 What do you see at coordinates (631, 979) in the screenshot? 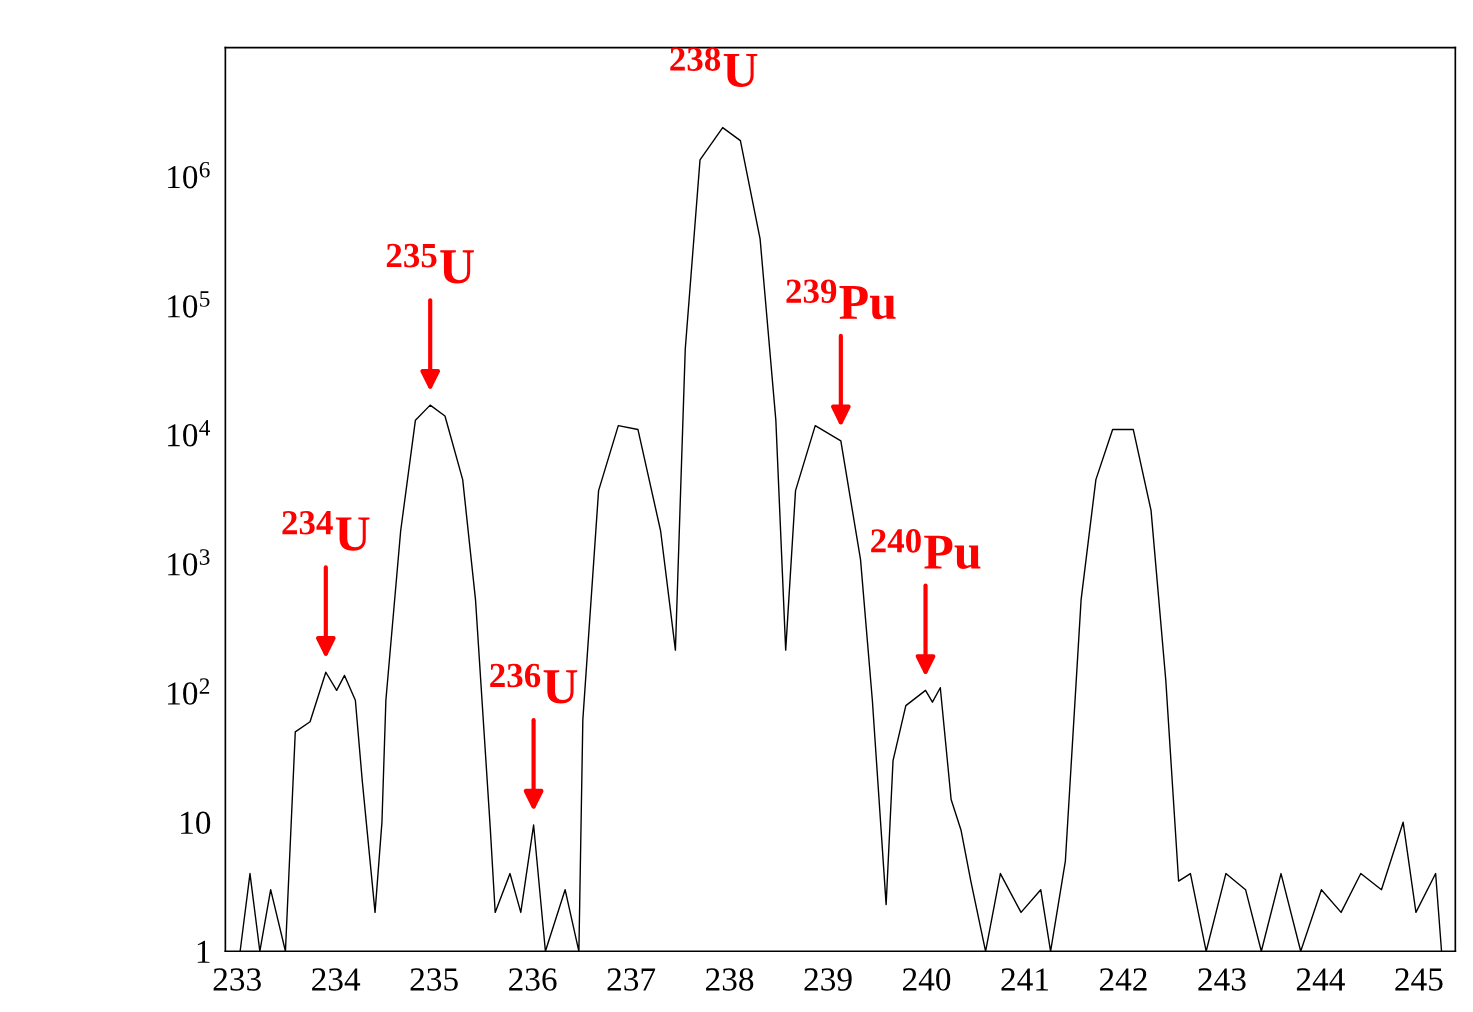
I see `x-tick-label: 237` at bounding box center [631, 979].